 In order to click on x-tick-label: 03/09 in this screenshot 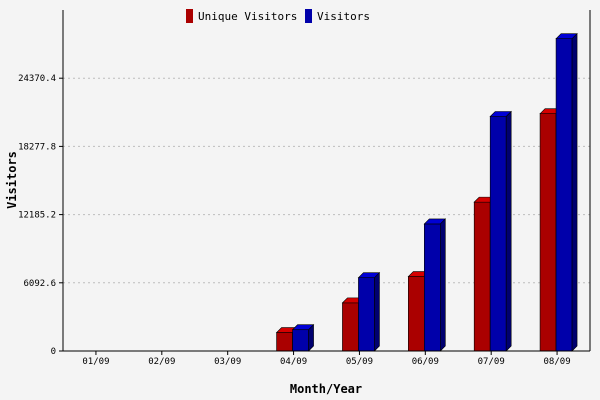, I will do `click(227, 362)`.